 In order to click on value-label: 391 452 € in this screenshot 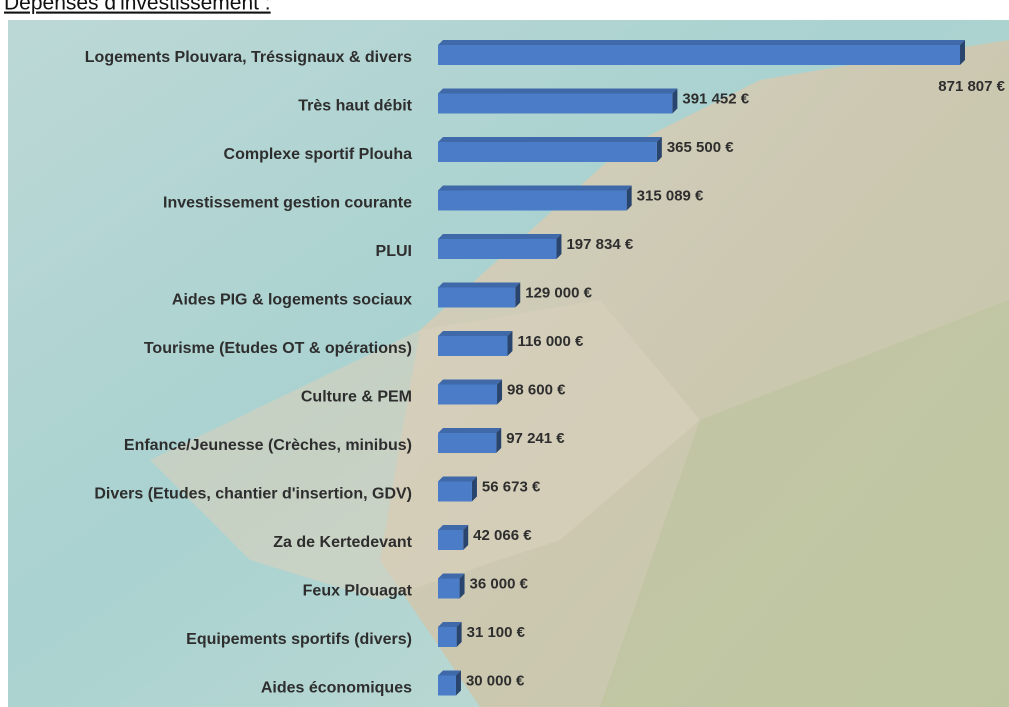, I will do `click(715, 98)`.